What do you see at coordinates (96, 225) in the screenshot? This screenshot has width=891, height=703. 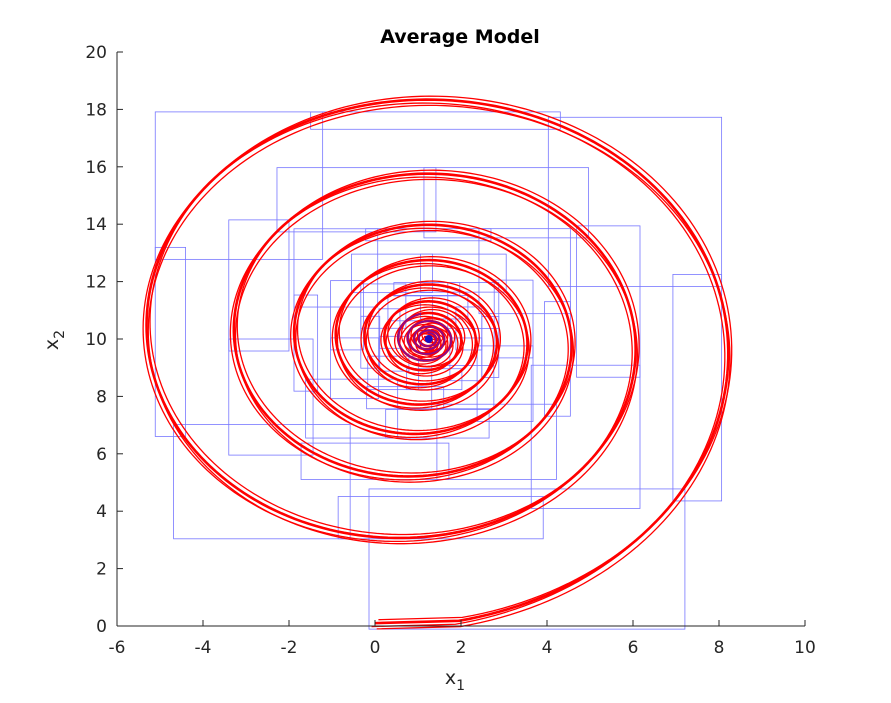 I see `y-tick-label: 14` at bounding box center [96, 225].